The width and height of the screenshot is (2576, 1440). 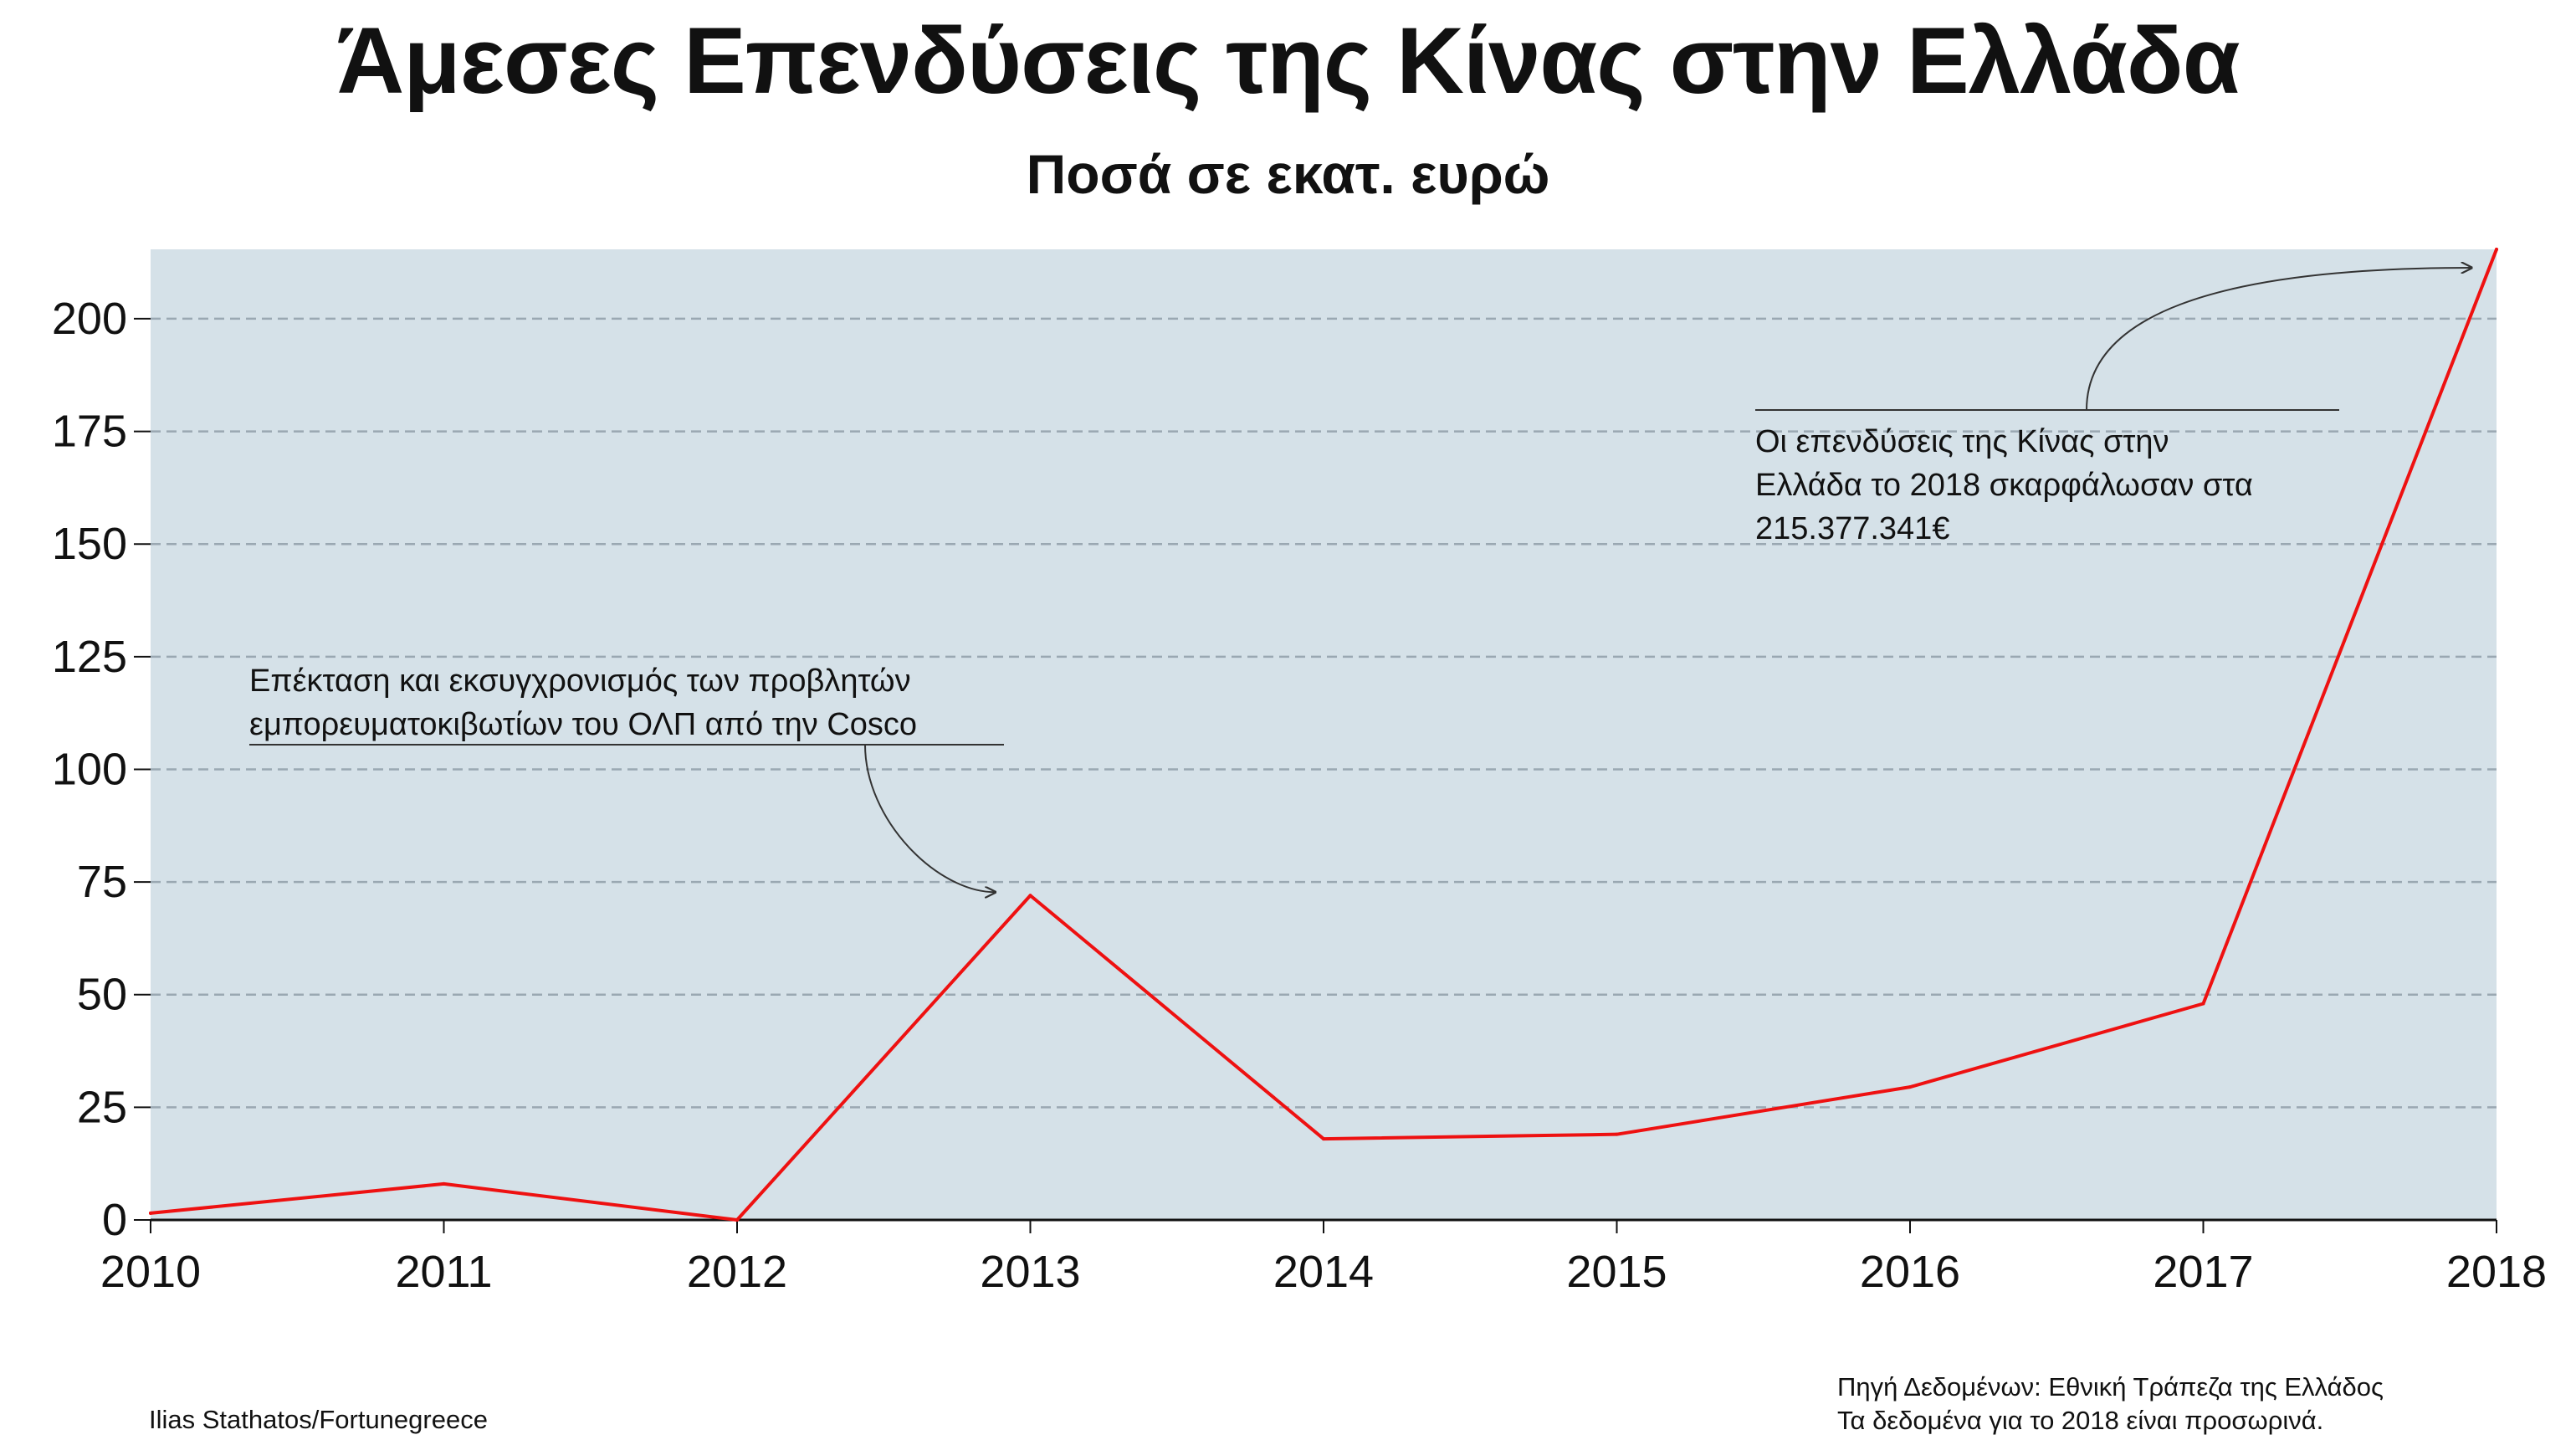 What do you see at coordinates (90, 544) in the screenshot?
I see `y-tick-label: 150` at bounding box center [90, 544].